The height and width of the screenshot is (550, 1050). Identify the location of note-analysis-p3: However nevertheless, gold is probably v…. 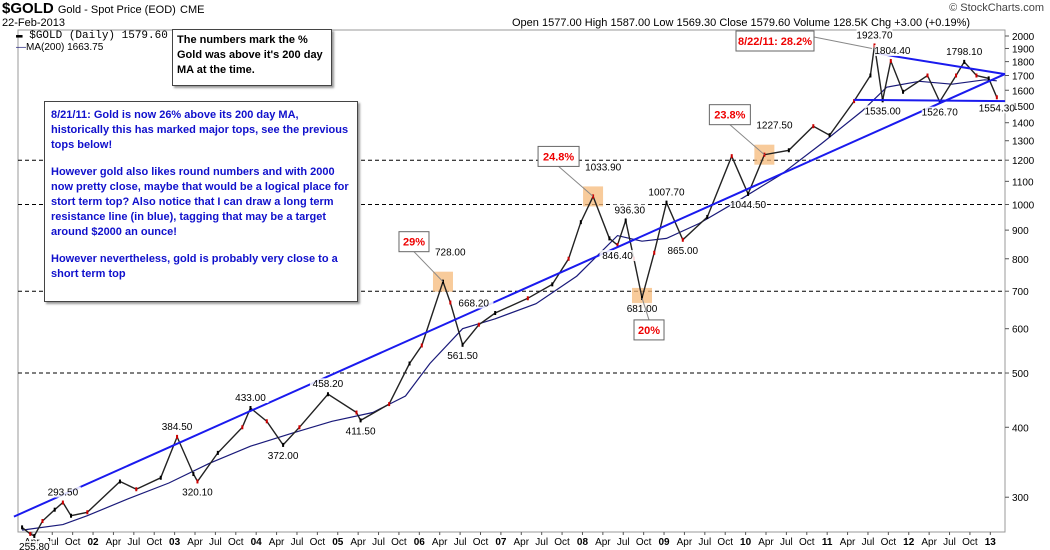
(194, 266).